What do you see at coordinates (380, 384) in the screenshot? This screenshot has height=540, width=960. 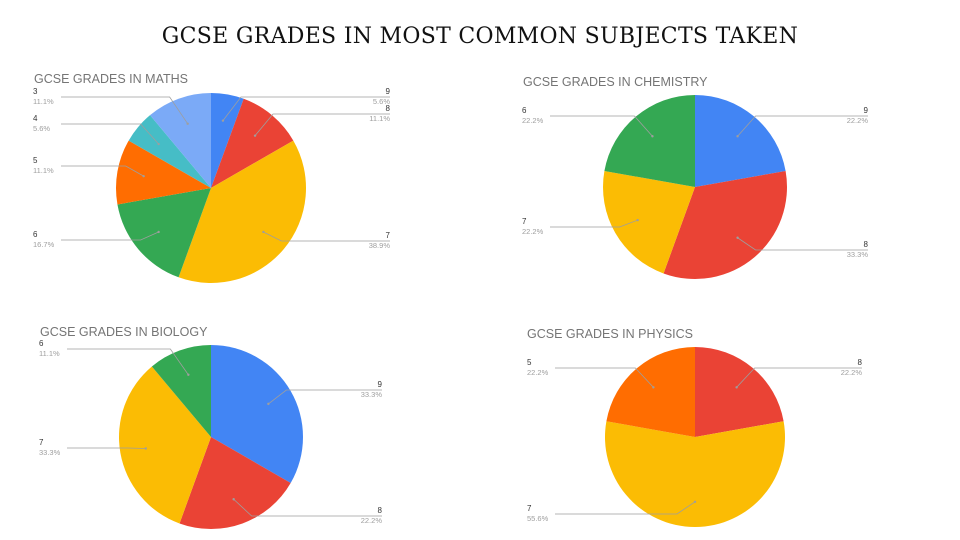 I see `slice-label-biology-grade-9: 9` at bounding box center [380, 384].